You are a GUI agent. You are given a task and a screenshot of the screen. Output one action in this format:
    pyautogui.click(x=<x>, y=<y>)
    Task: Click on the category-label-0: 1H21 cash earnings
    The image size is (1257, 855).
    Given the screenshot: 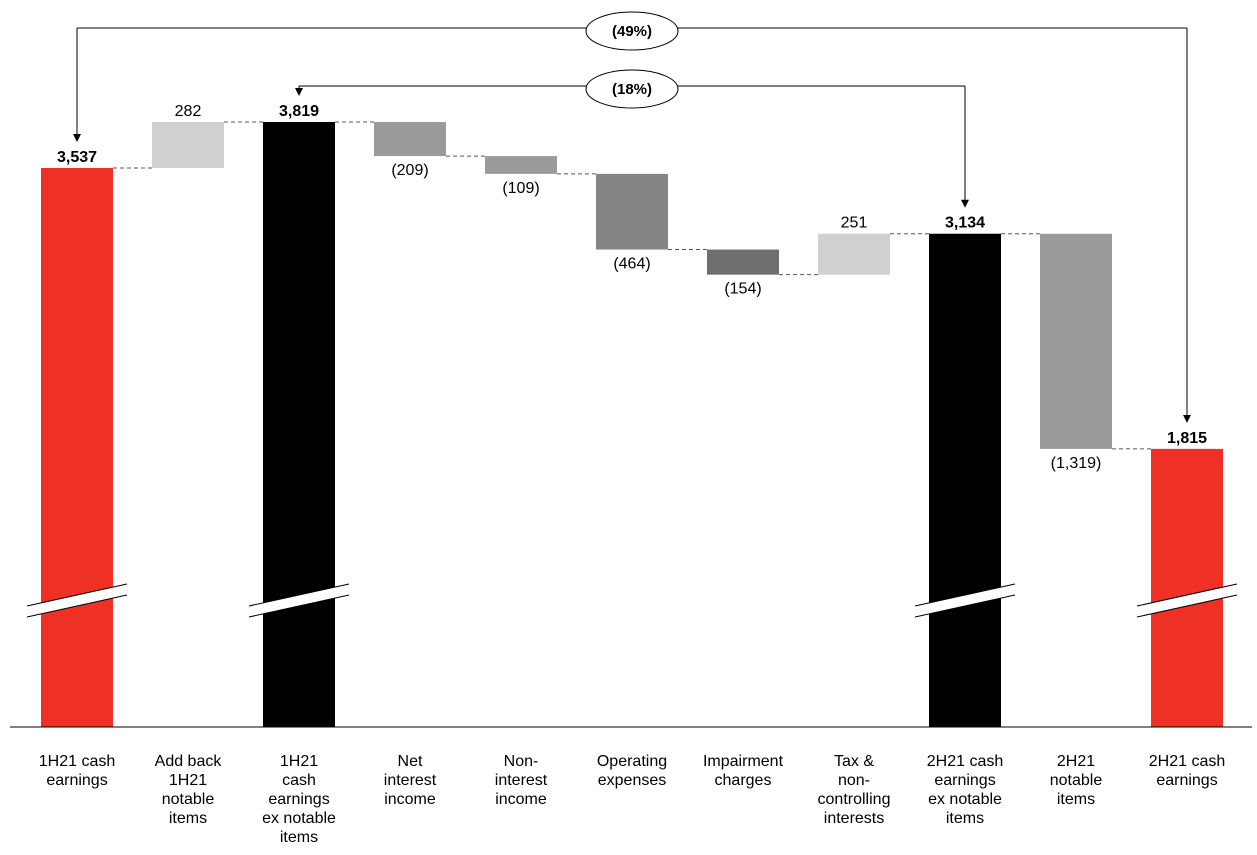 What is the action you would take?
    pyautogui.click(x=77, y=771)
    